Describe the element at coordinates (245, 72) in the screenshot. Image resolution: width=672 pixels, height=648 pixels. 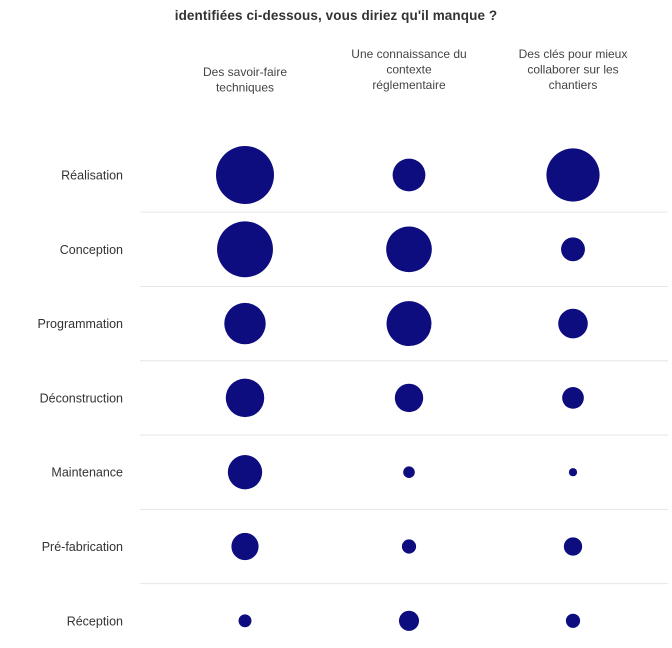
I see `column-header-line: Des savoir-faire` at that location.